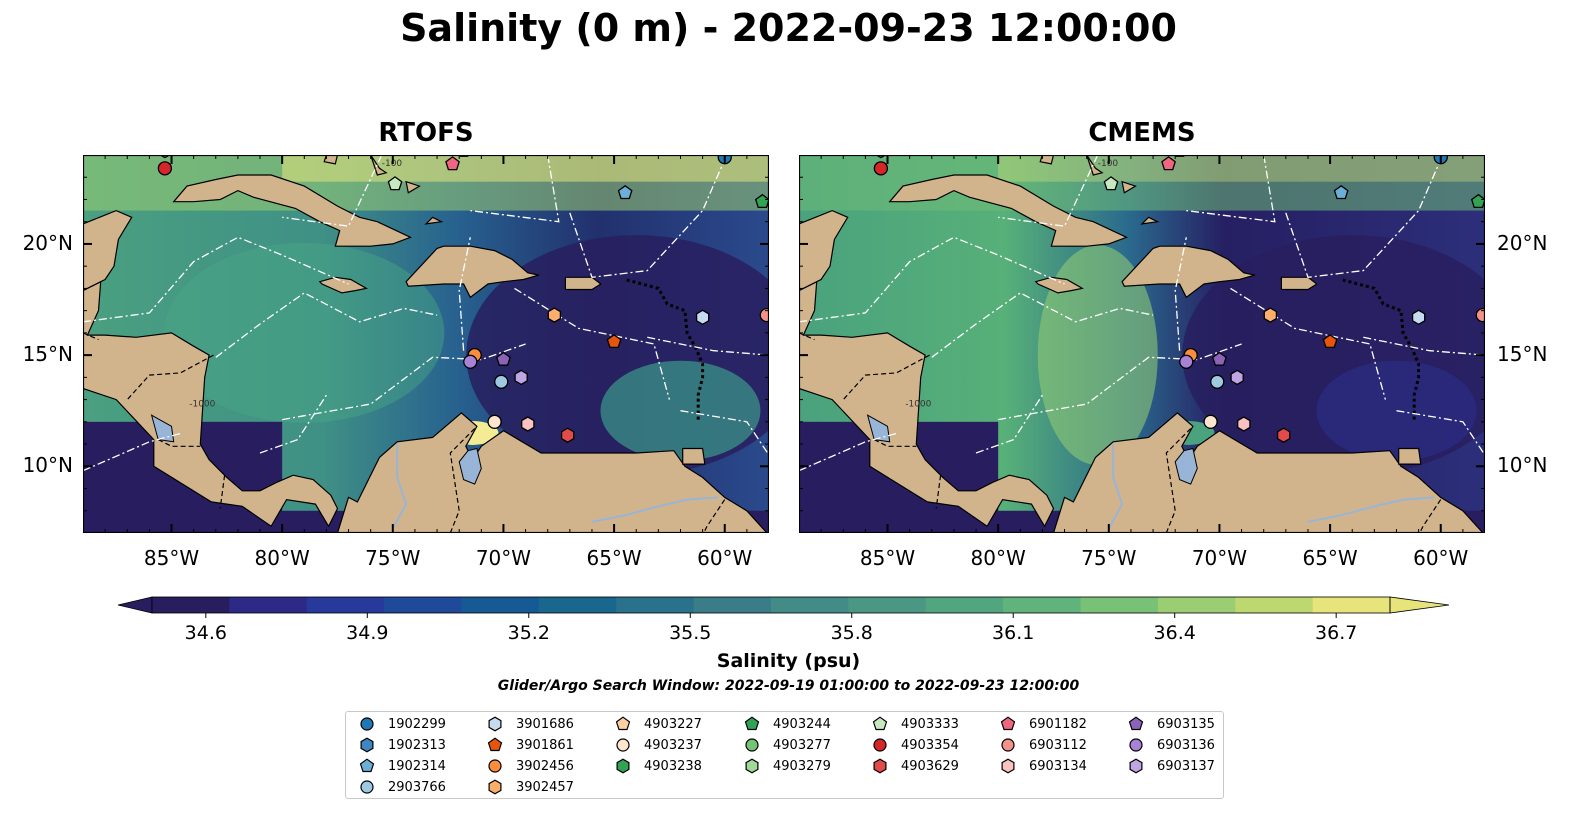 The width and height of the screenshot is (1577, 827). What do you see at coordinates (1522, 354) in the screenshot?
I see `lat-tick-label-right: 15°N` at bounding box center [1522, 354].